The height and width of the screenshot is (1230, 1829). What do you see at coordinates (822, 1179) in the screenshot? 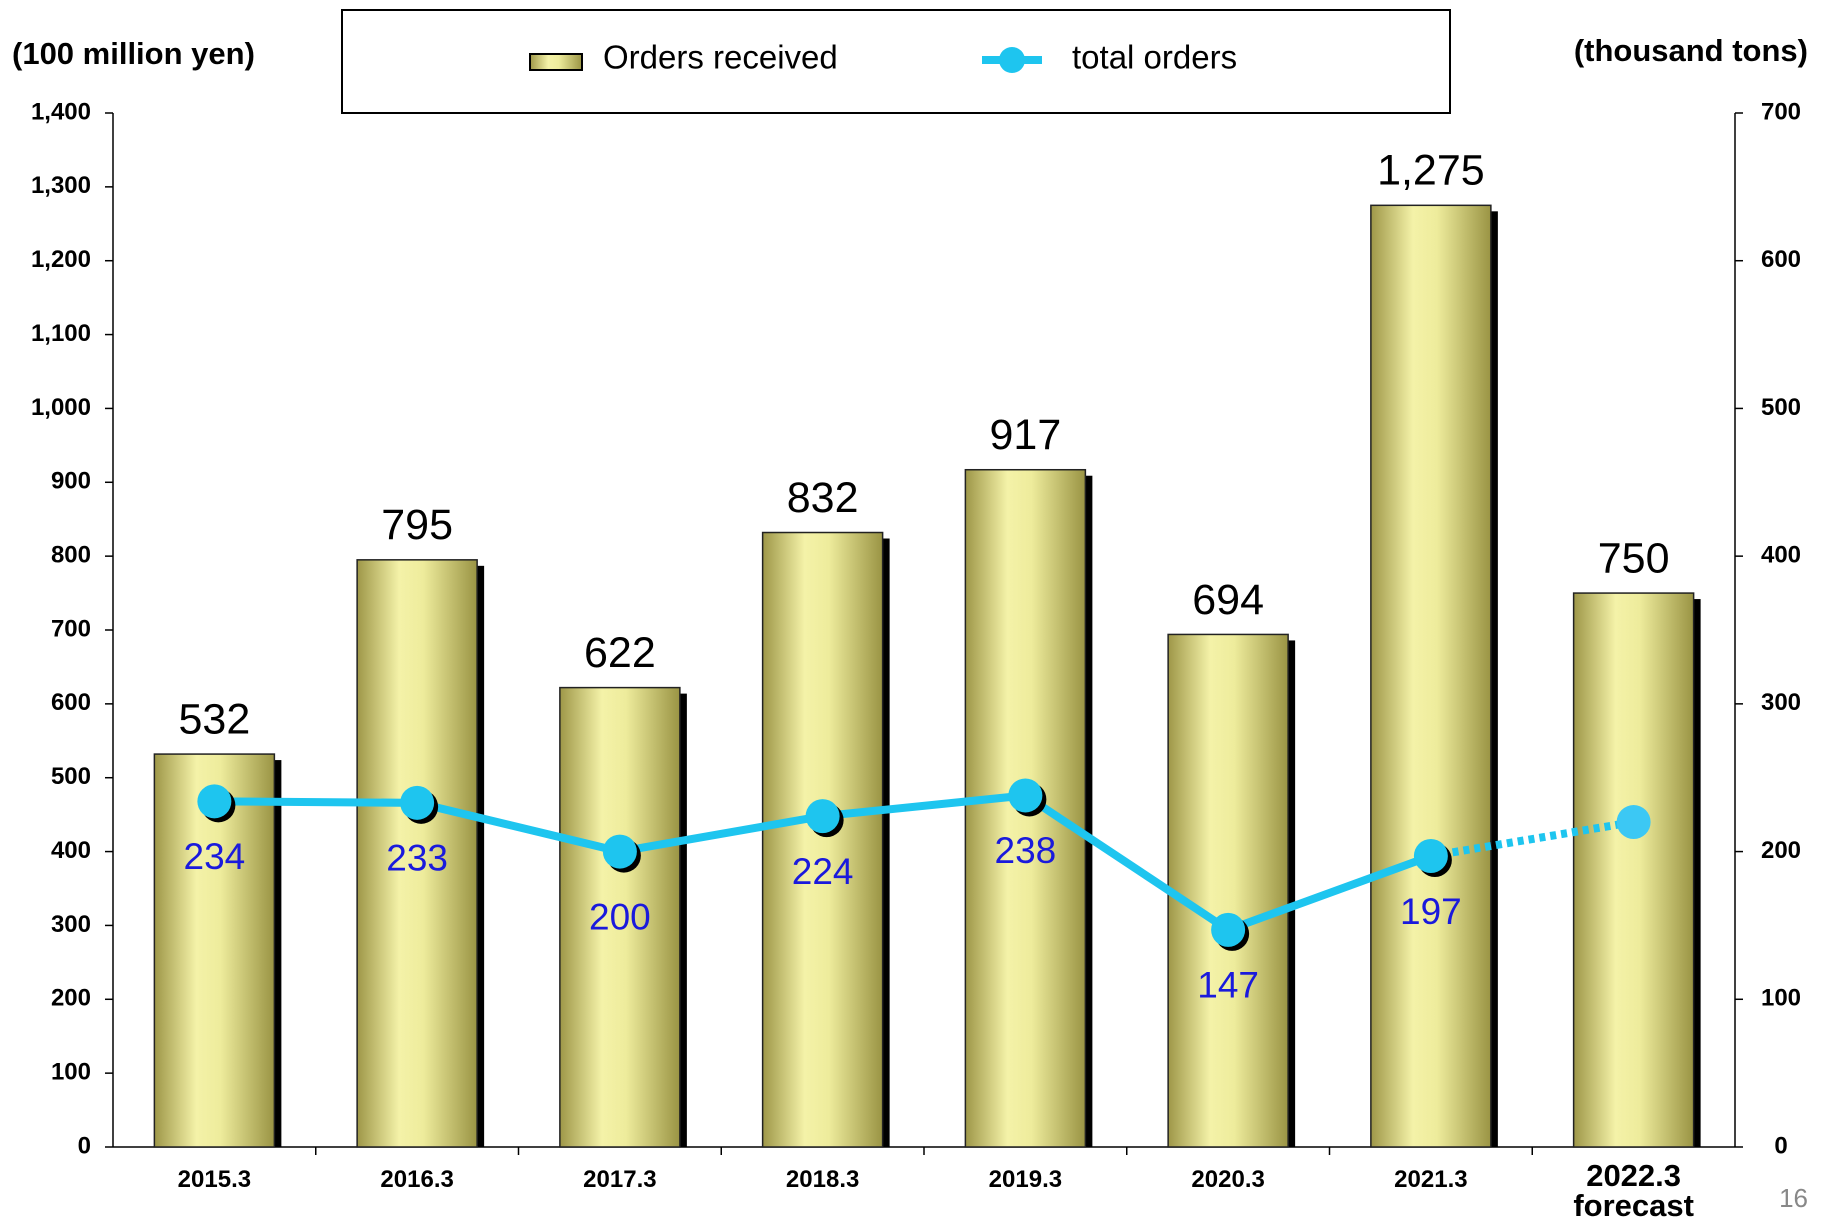
I see `x-tick-label: 2018.3` at bounding box center [822, 1179].